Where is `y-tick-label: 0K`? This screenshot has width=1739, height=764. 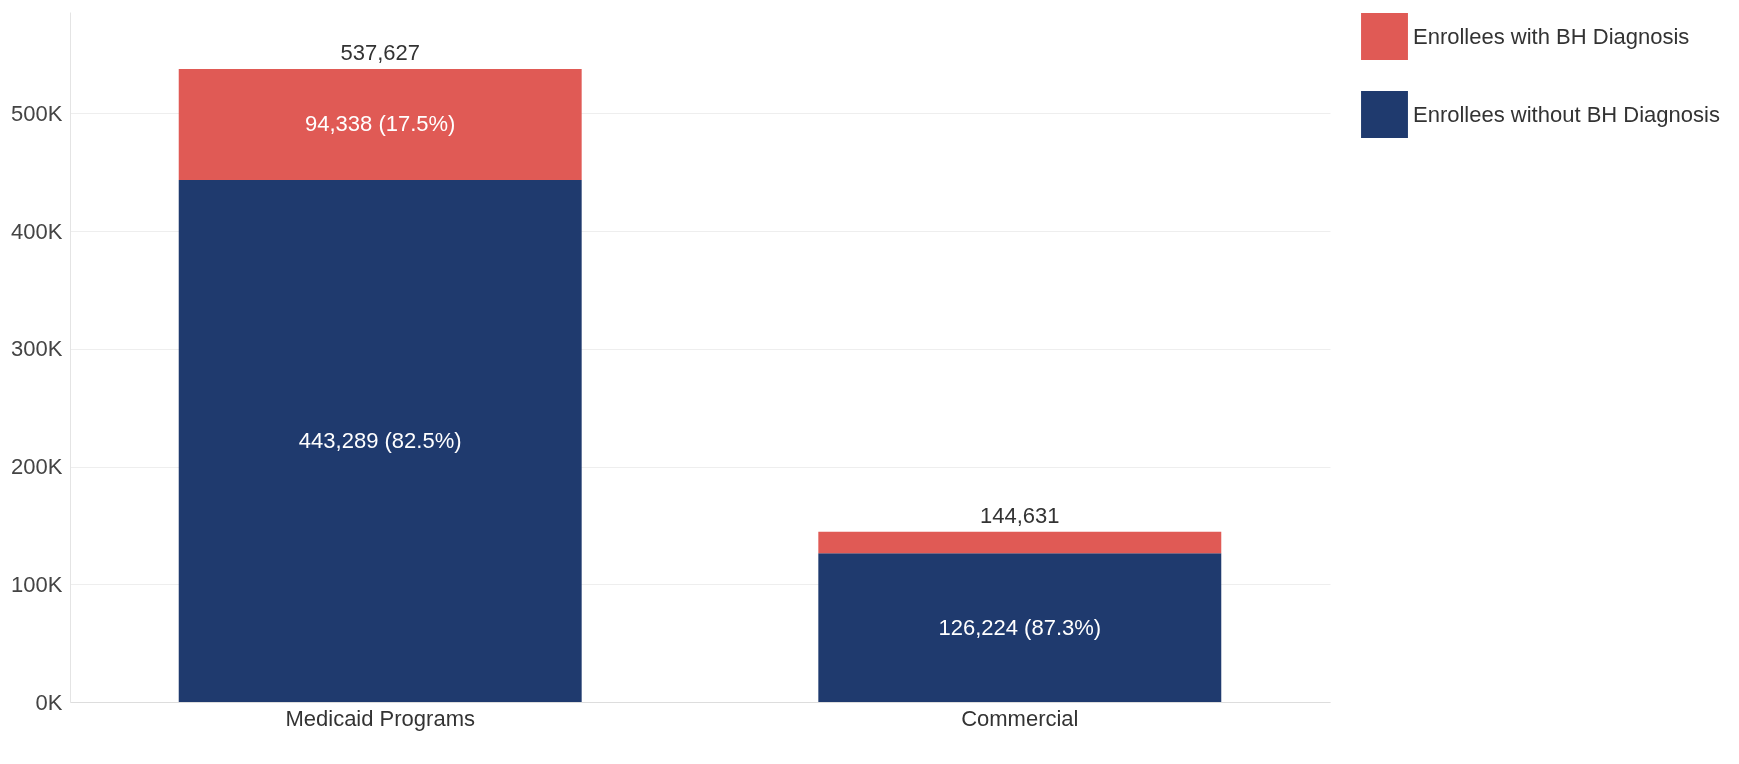
y-tick-label: 0K is located at coordinates (49, 702).